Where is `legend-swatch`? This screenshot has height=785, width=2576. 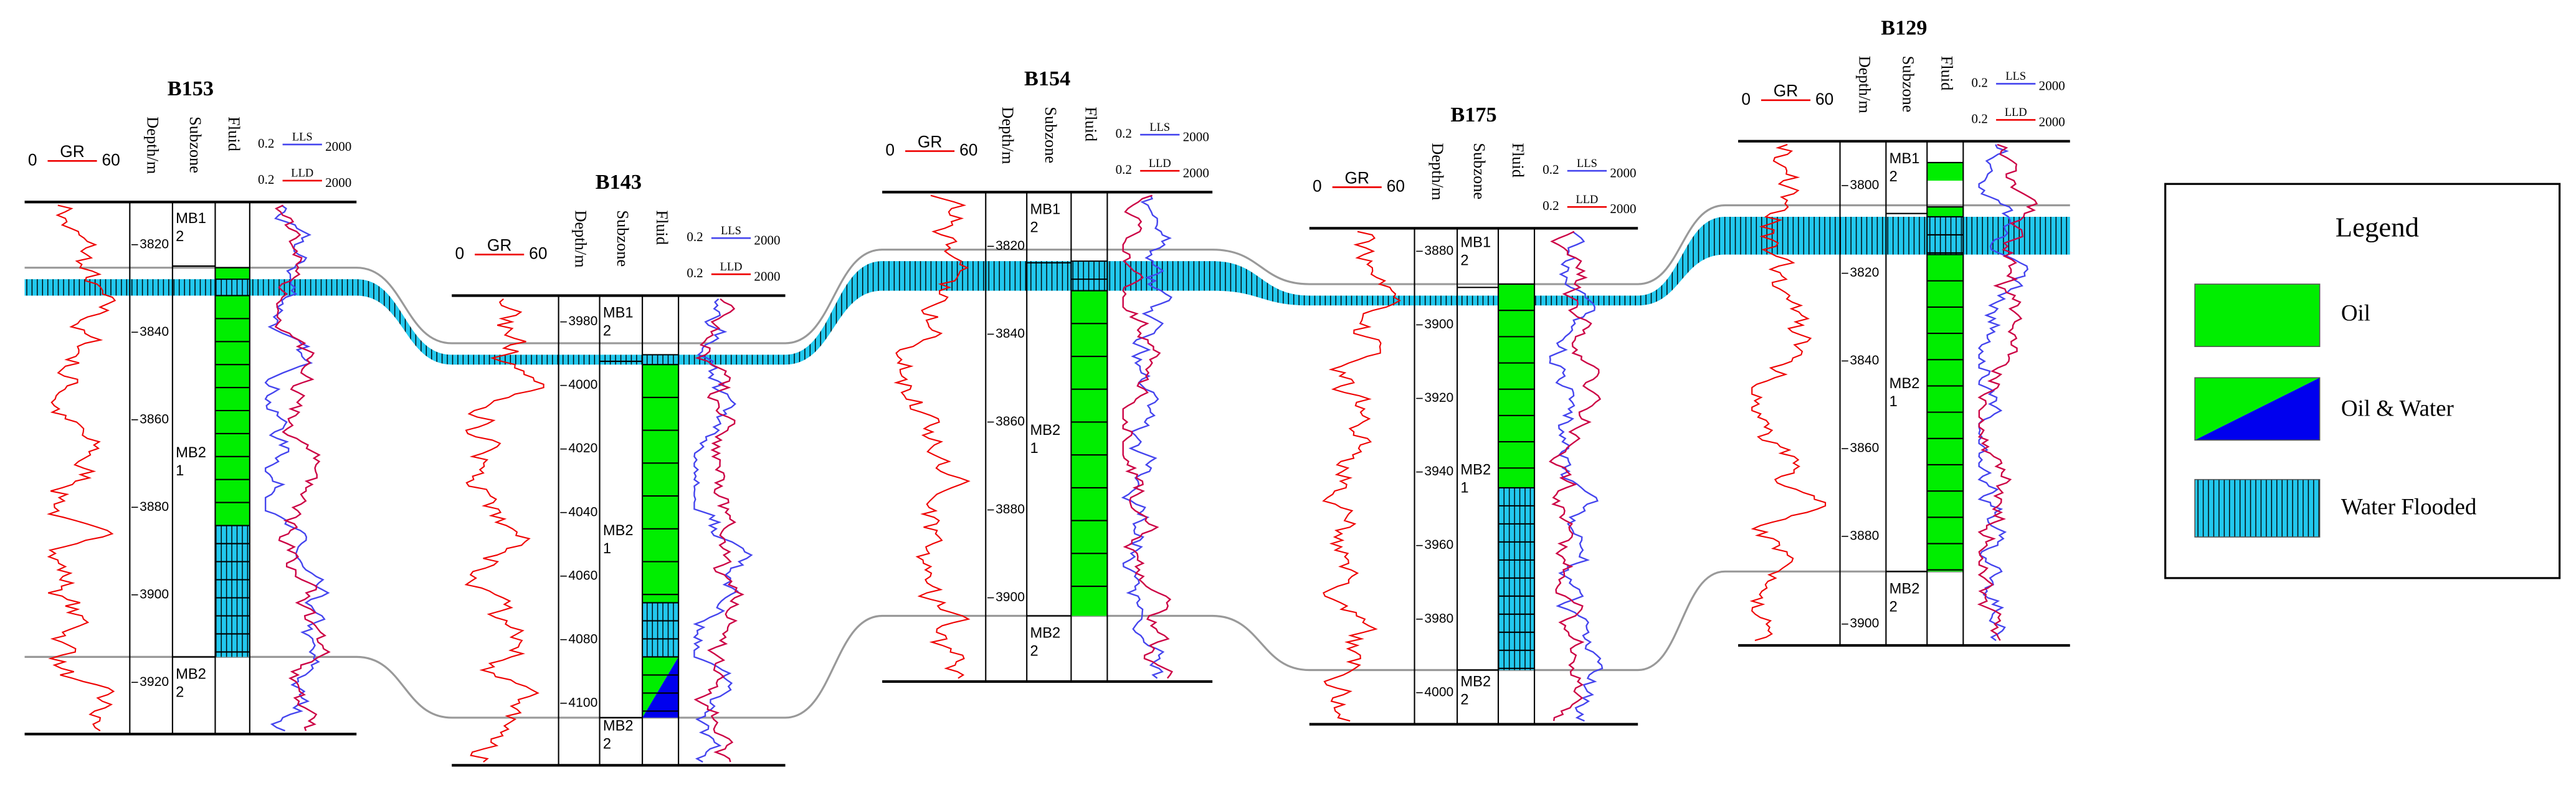 legend-swatch is located at coordinates (2257, 409).